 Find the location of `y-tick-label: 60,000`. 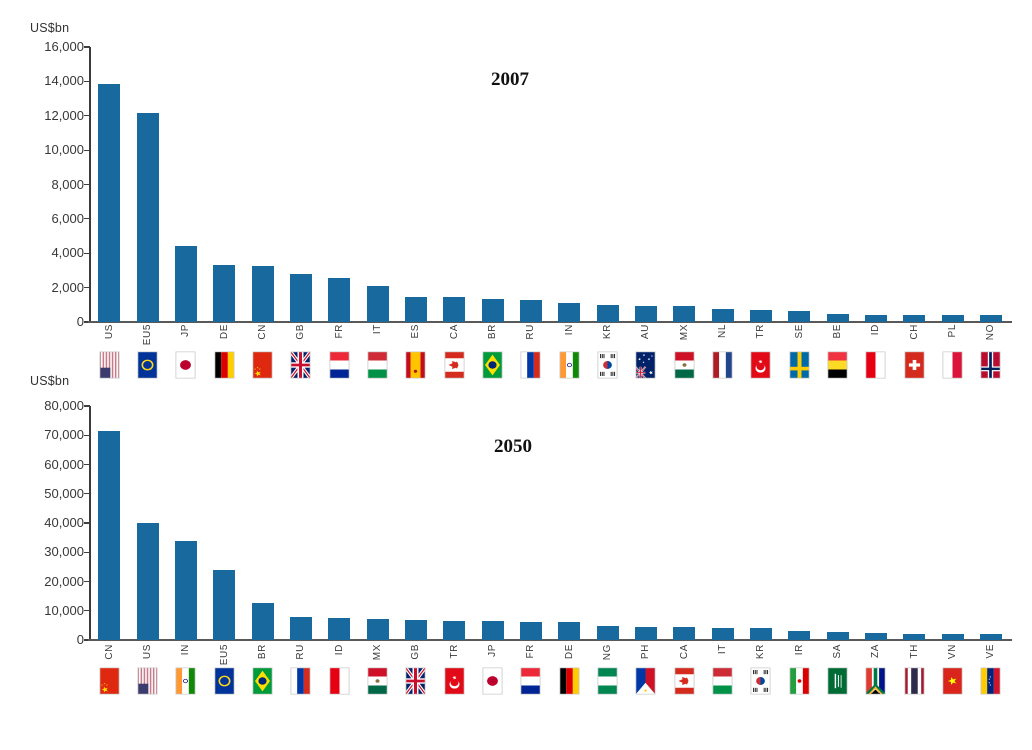

y-tick-label: 60,000 is located at coordinates (64, 464).